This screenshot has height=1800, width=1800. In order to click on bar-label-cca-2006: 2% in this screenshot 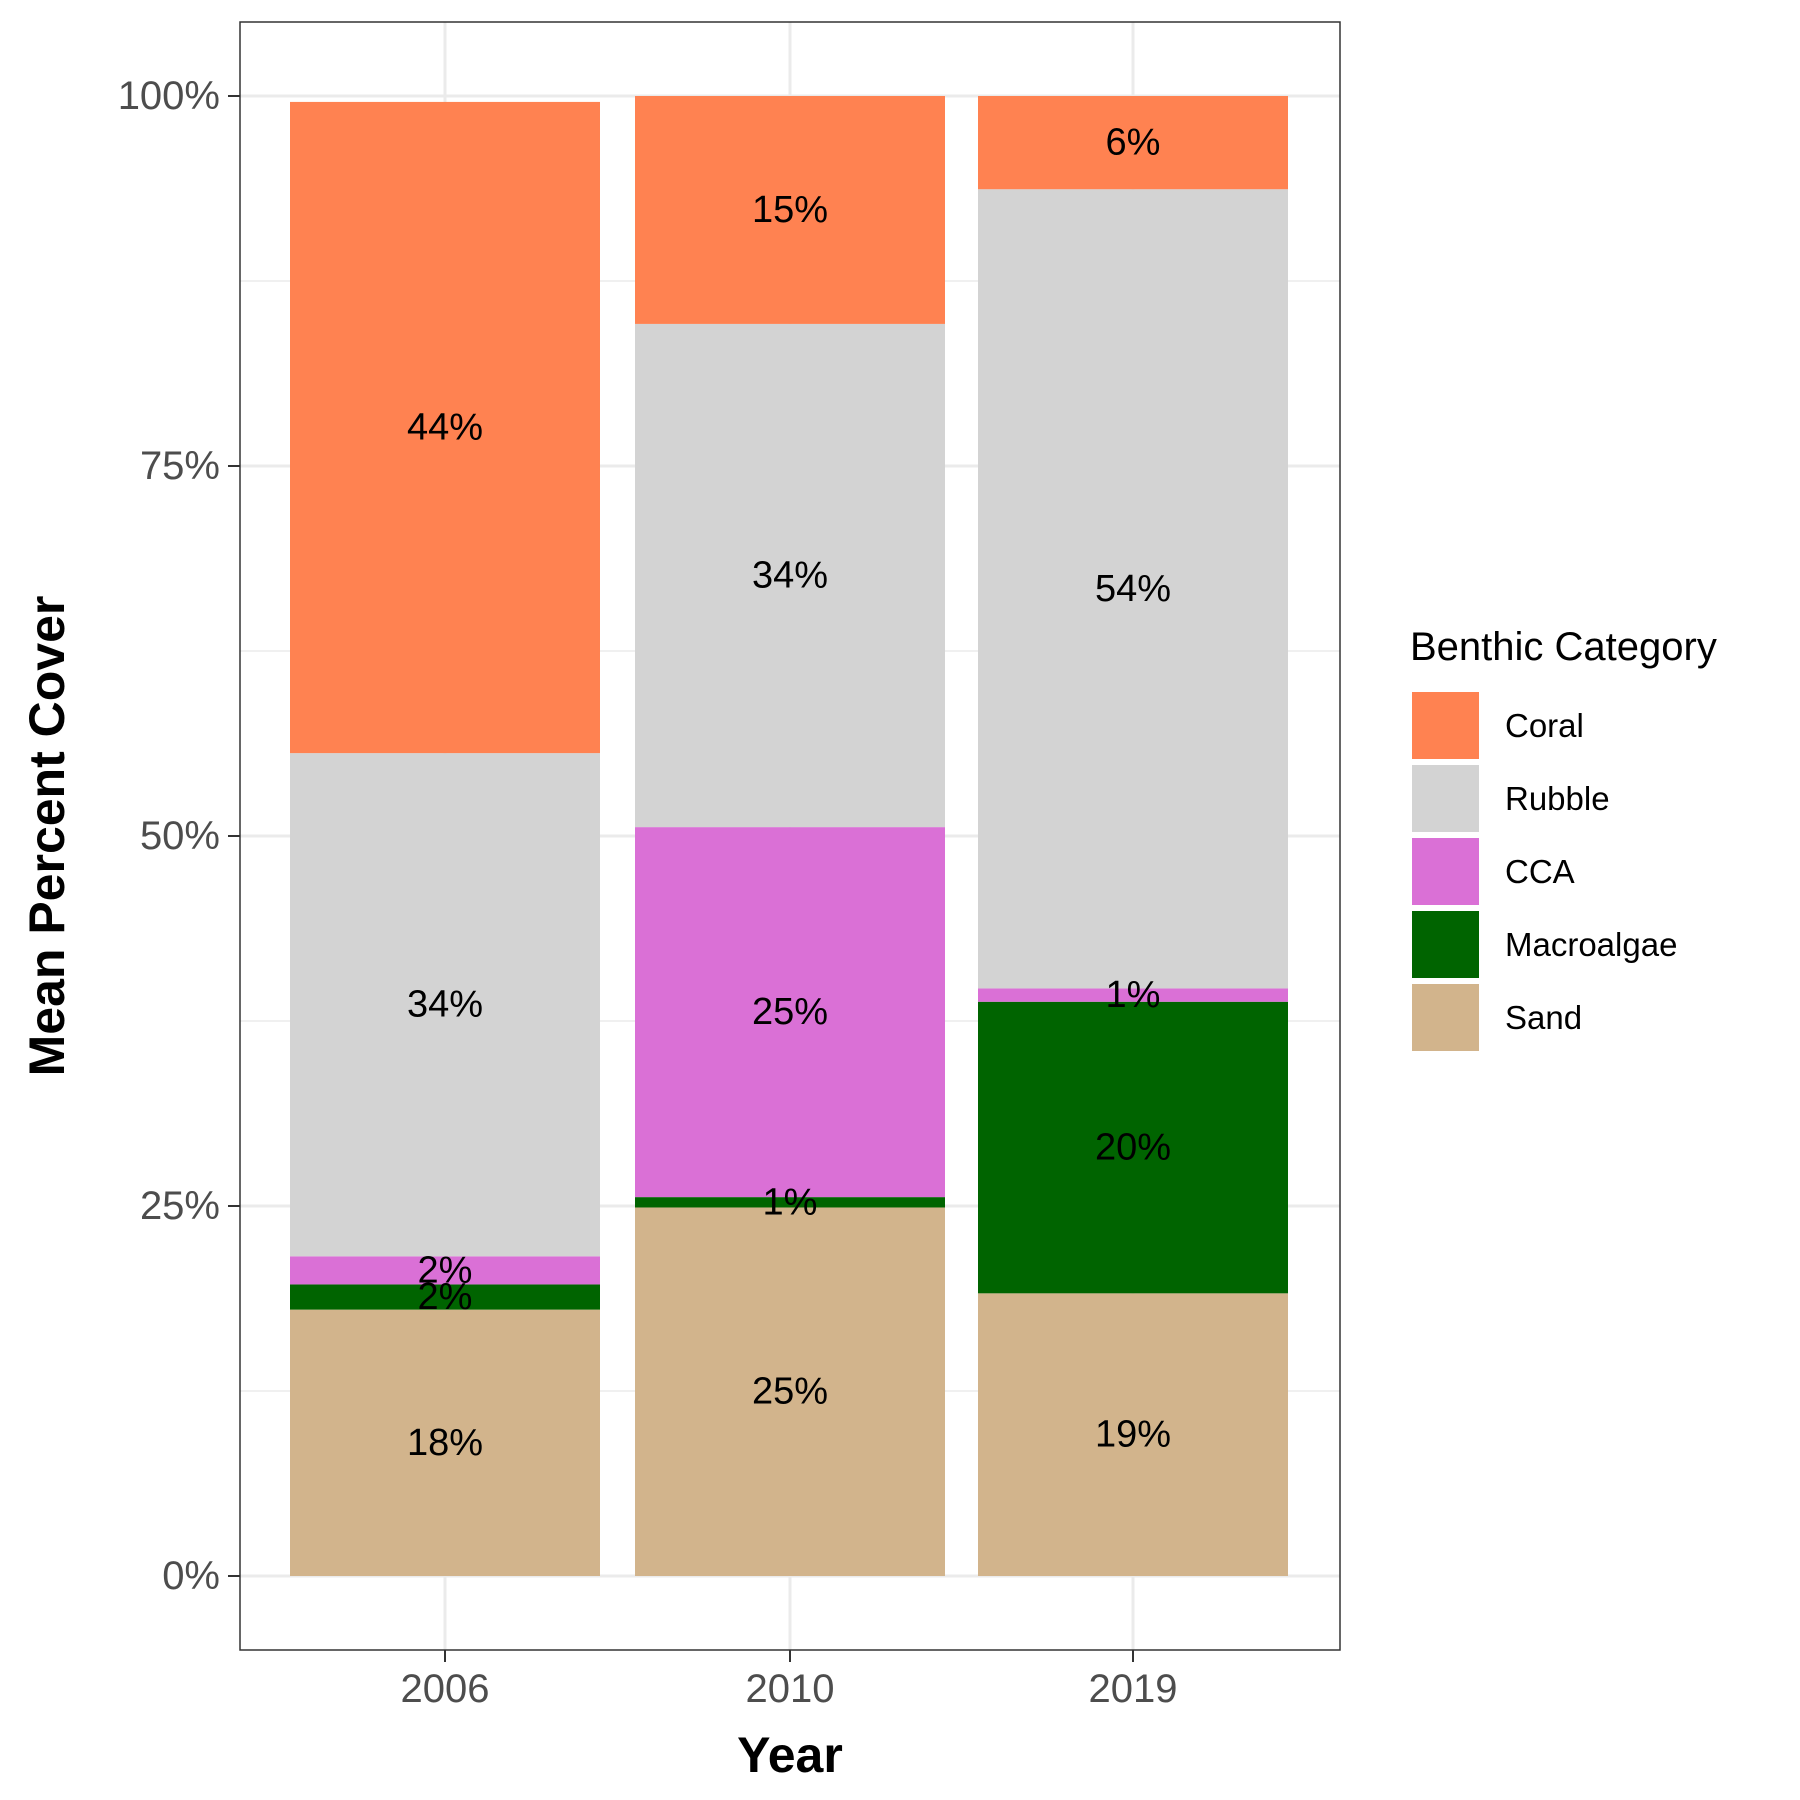, I will do `click(445, 1270)`.